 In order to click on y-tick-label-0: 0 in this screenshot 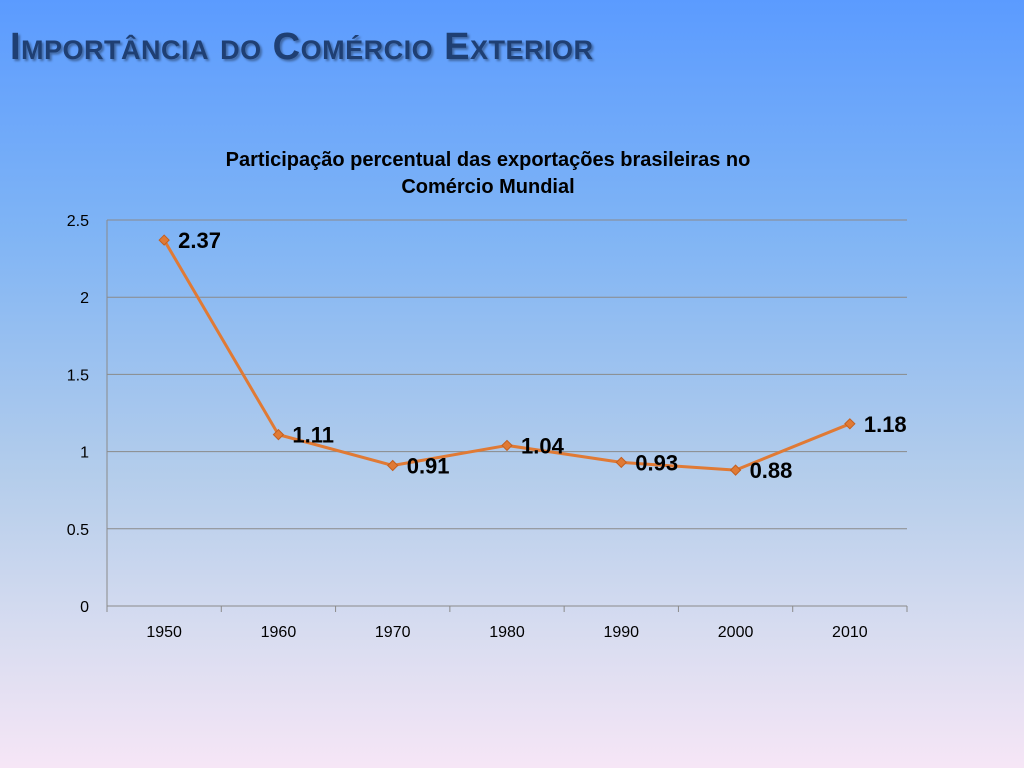, I will do `click(84, 607)`.